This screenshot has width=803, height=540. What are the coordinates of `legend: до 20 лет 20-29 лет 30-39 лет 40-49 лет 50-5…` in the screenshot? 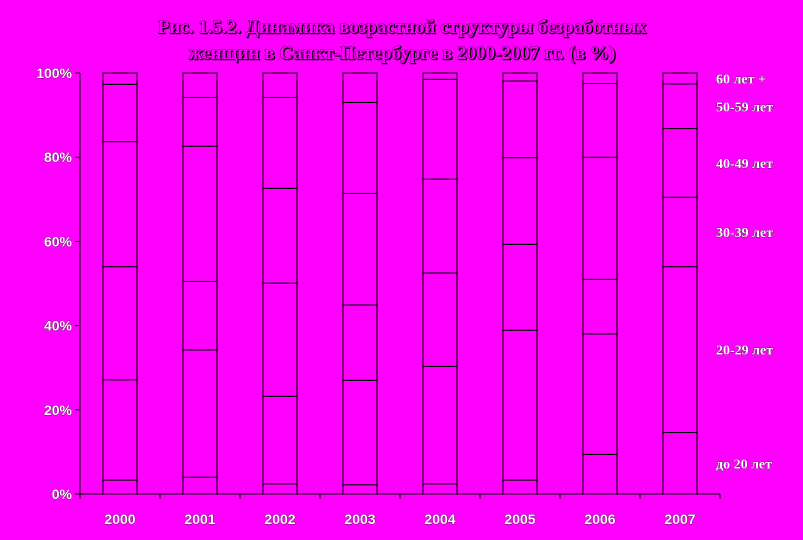 It's located at (745, 272).